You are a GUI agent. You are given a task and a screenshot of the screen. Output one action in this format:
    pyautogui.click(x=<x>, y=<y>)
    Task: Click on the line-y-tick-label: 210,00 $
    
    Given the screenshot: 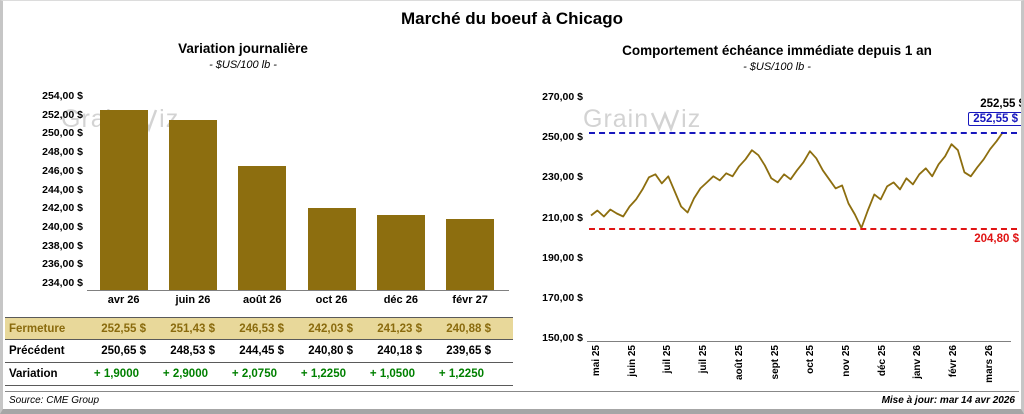 What is the action you would take?
    pyautogui.click(x=562, y=217)
    